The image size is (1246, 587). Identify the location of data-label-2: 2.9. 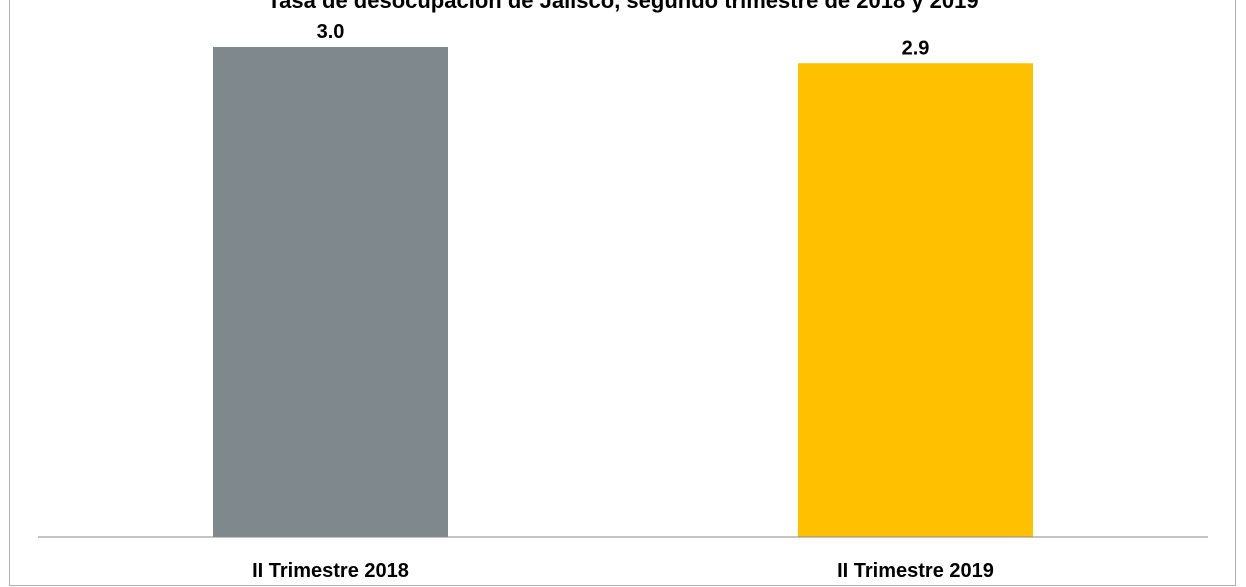
(916, 48).